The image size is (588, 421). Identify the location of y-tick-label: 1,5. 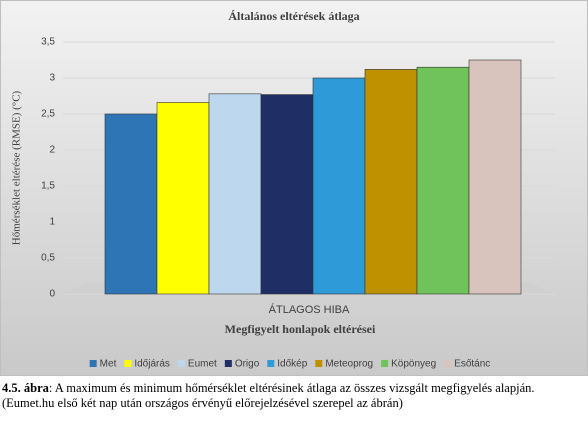
(48, 186).